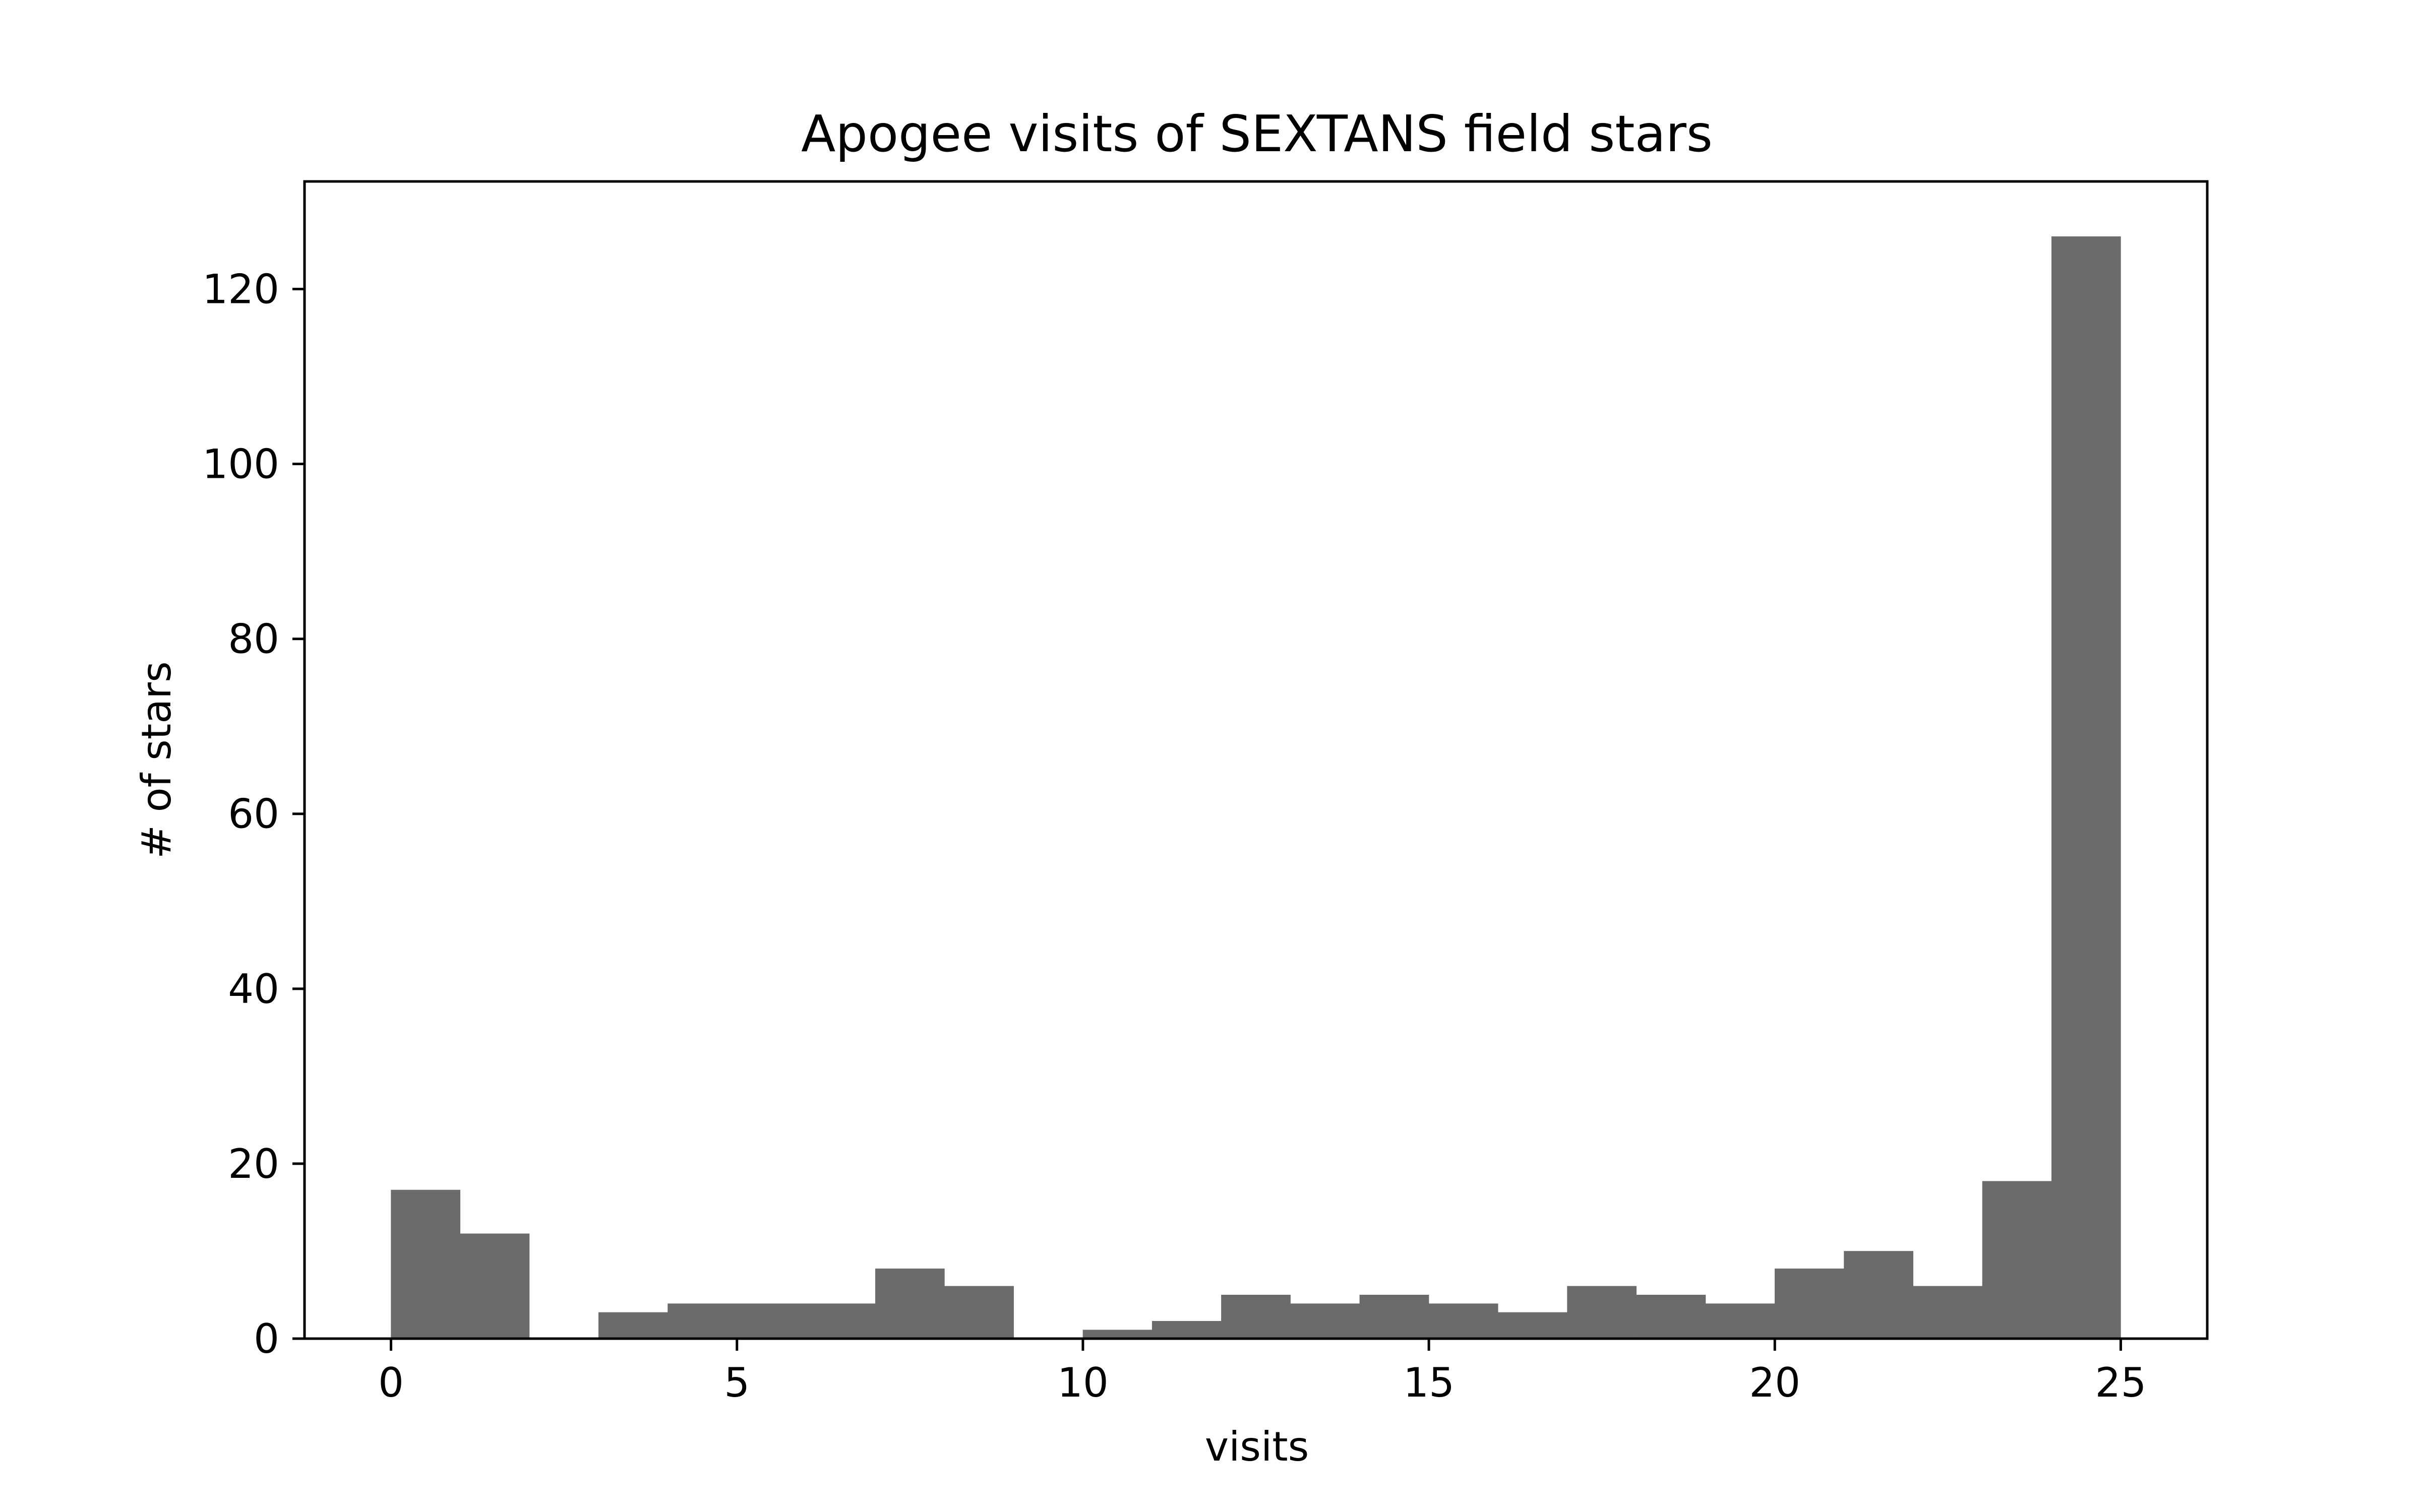 Image resolution: width=2420 pixels, height=1512 pixels. I want to click on y-tick-label: 40, so click(253, 989).